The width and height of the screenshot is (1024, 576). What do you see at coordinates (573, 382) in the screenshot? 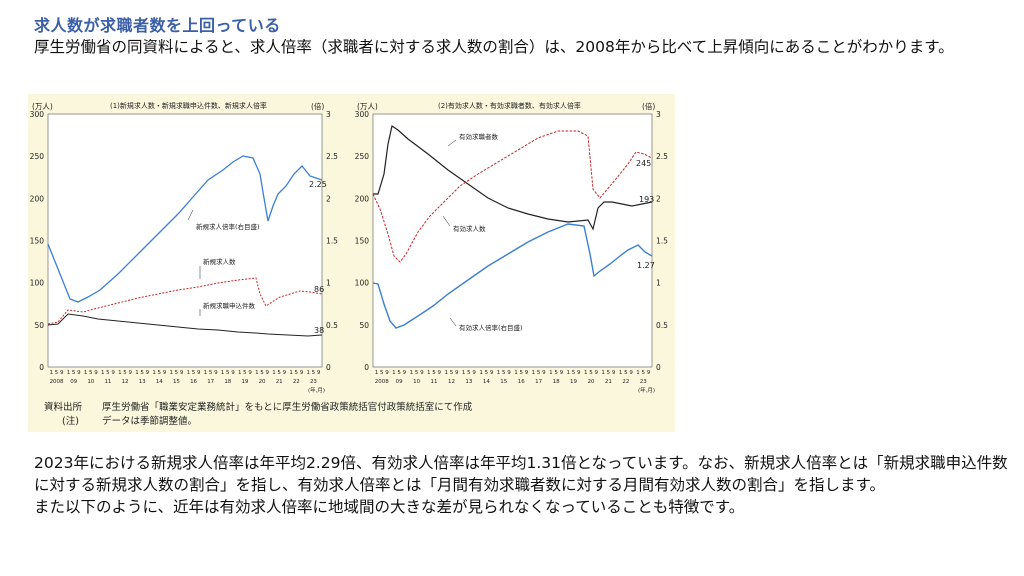
I see `year-label: 19` at bounding box center [573, 382].